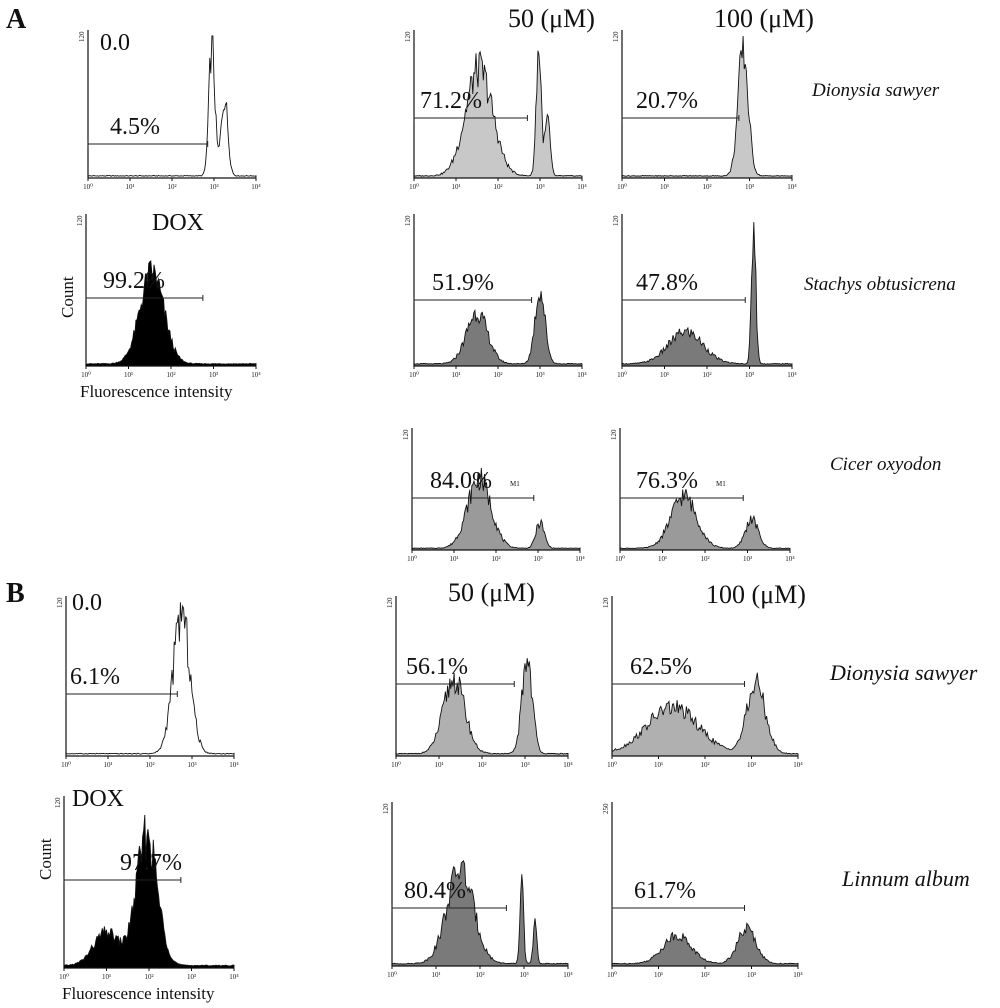  I want to click on species-label-linnum: Linnum album, so click(906, 878).